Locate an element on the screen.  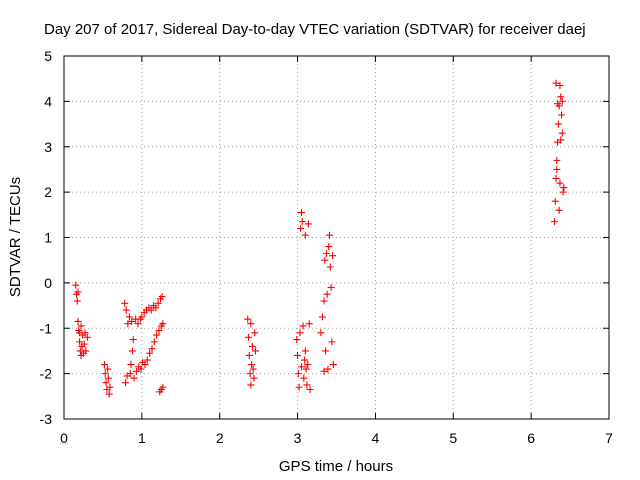
x-axis-label: GPS time / hours is located at coordinates (336, 466).